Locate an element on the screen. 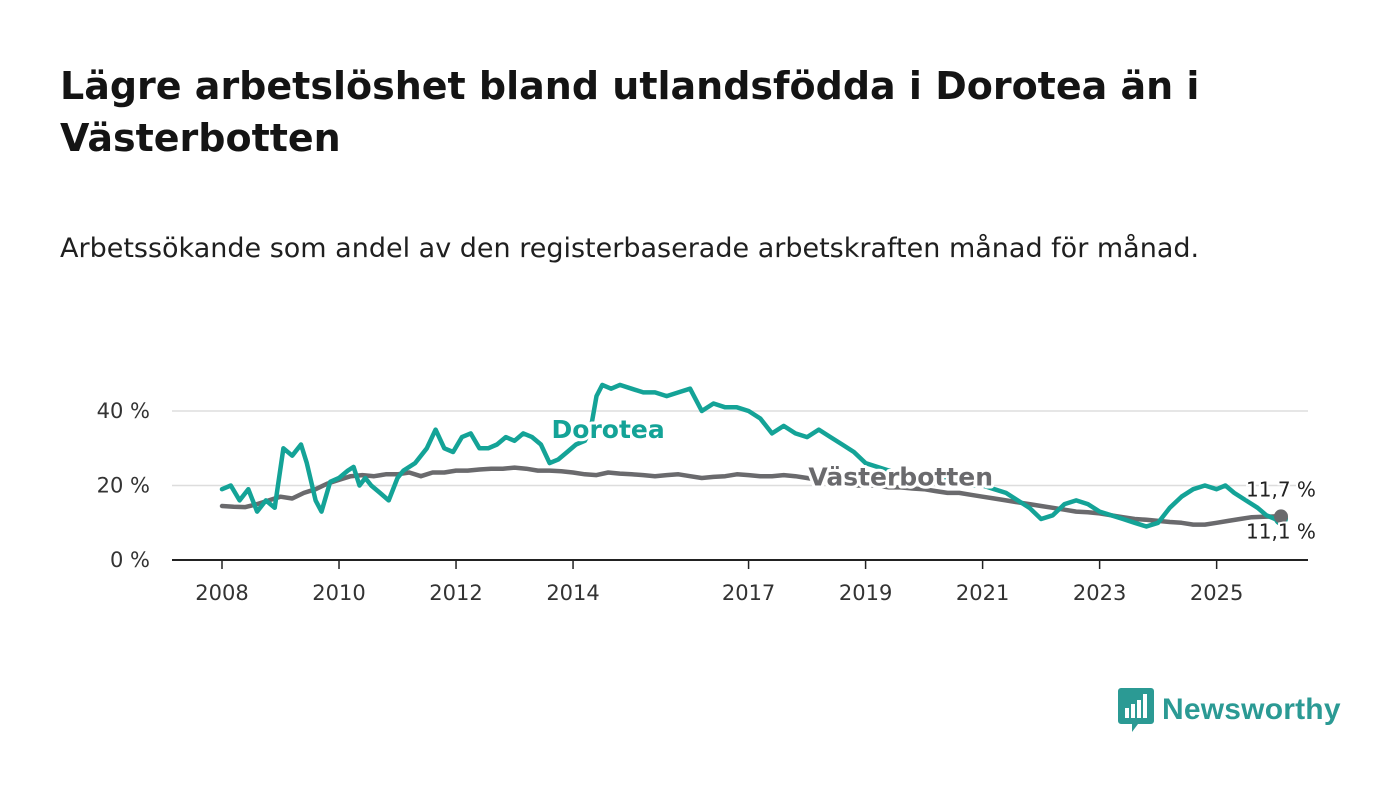  y-tick-label: 20 % is located at coordinates (123, 486).